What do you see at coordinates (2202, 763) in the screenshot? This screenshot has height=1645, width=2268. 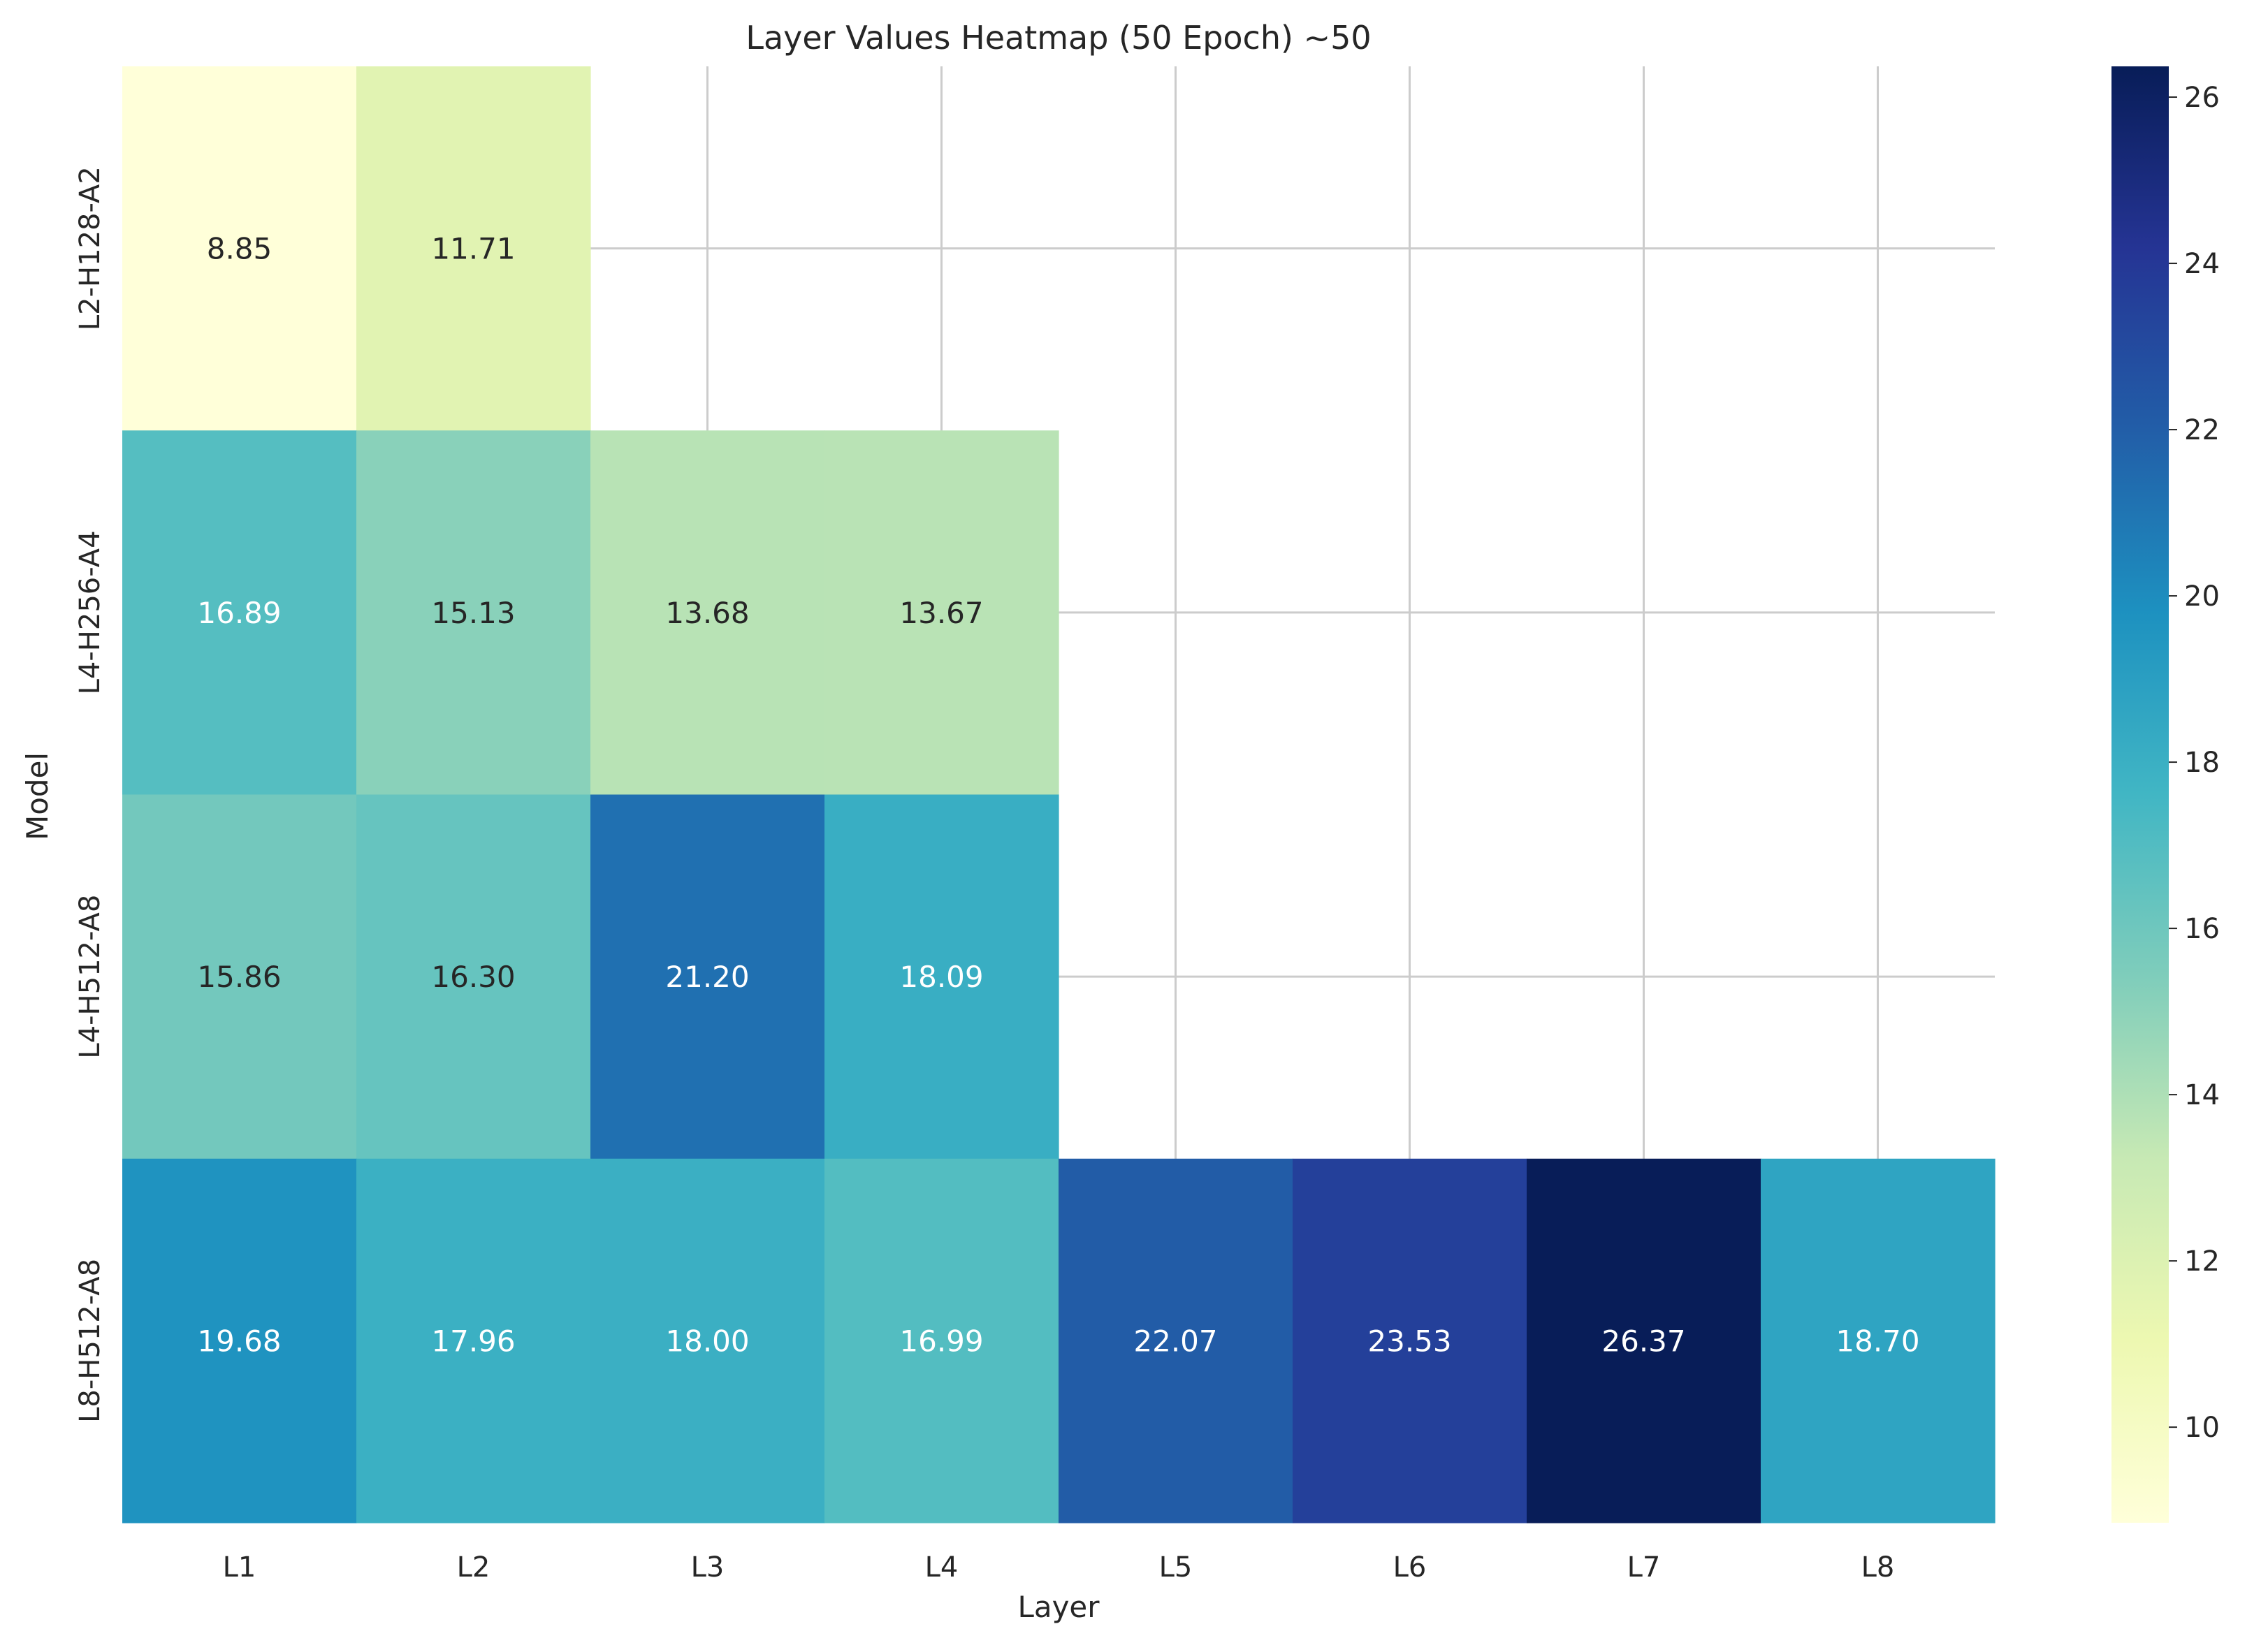 I see `colorbar-tick-label: 18` at bounding box center [2202, 763].